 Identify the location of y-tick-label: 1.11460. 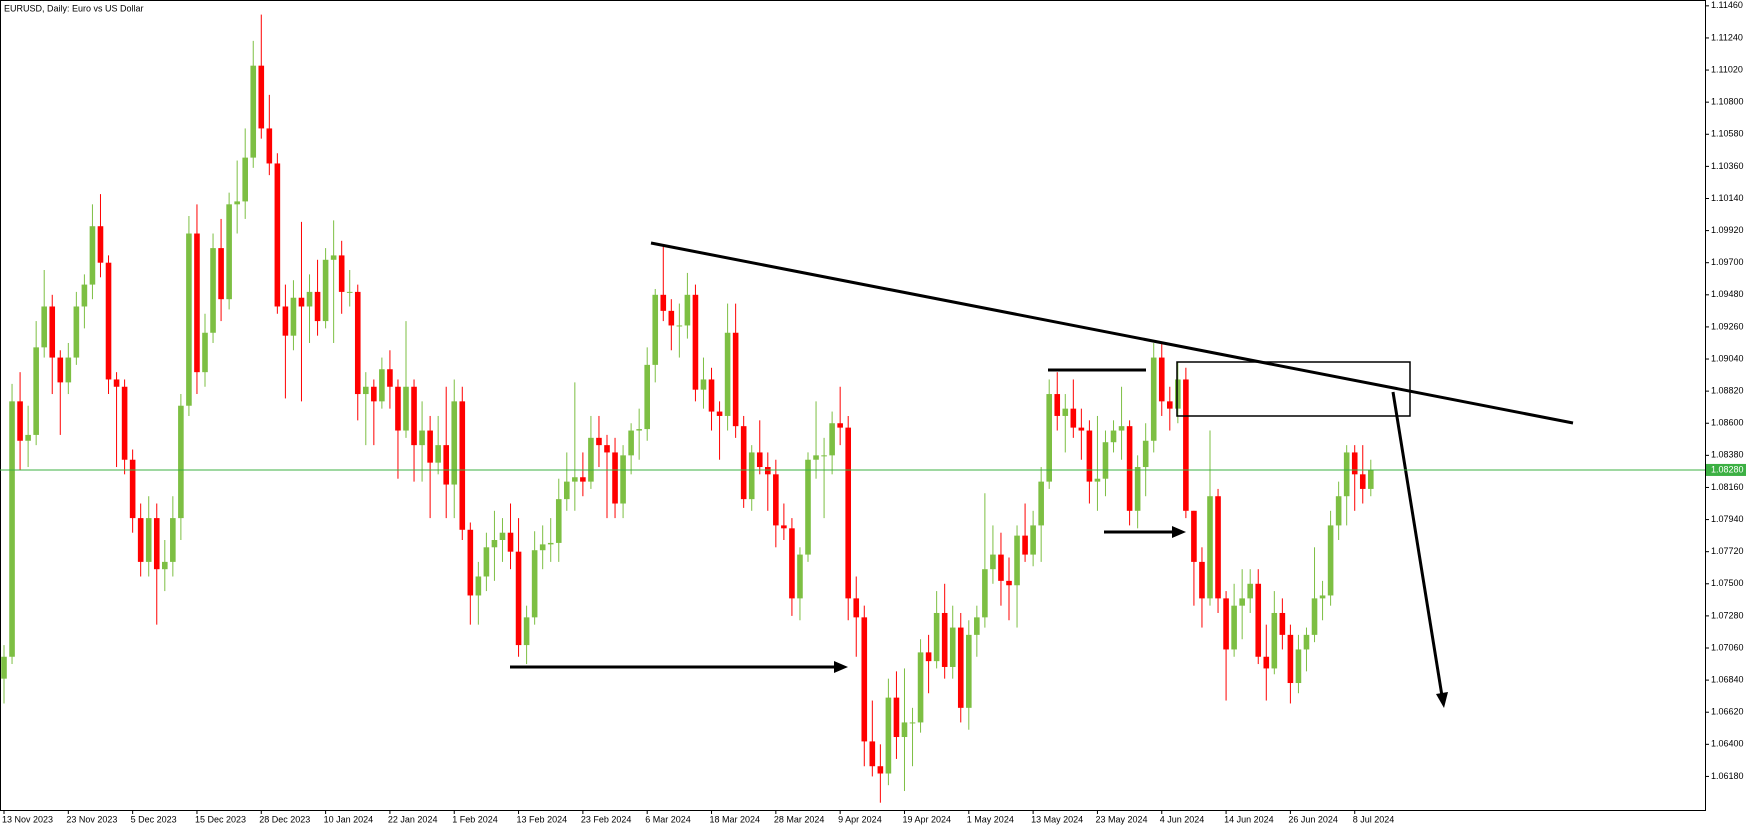
(1727, 5).